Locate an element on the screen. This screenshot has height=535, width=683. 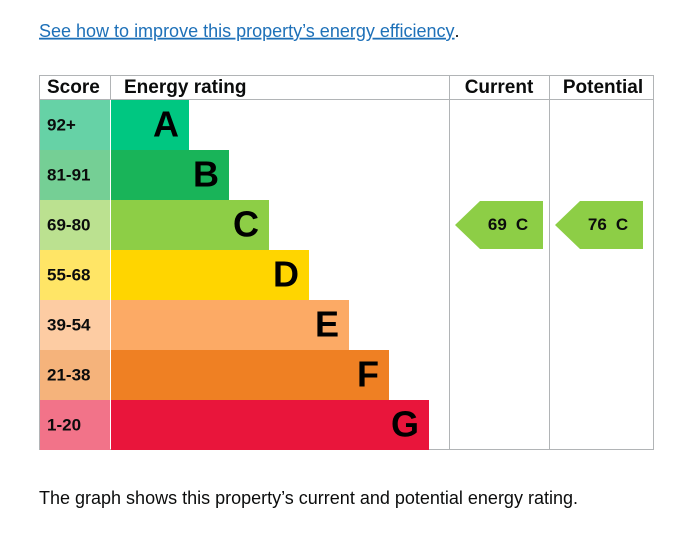
potential-value: 76 is located at coordinates (597, 224).